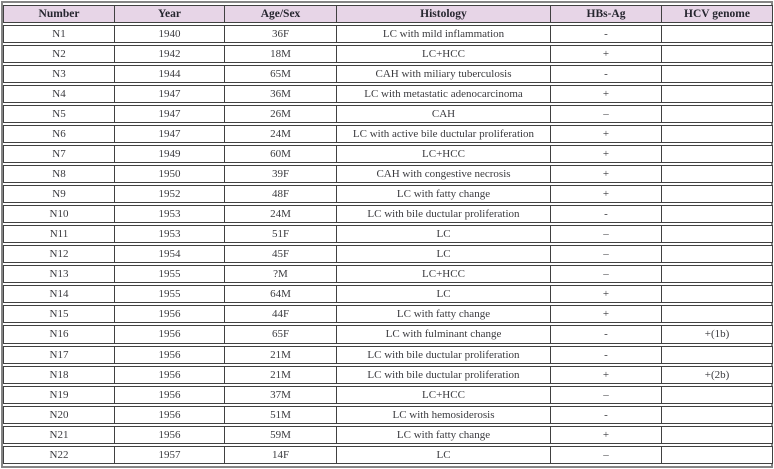  Describe the element at coordinates (281, 454) in the screenshot. I see `cell-age_sex: 14F` at that location.